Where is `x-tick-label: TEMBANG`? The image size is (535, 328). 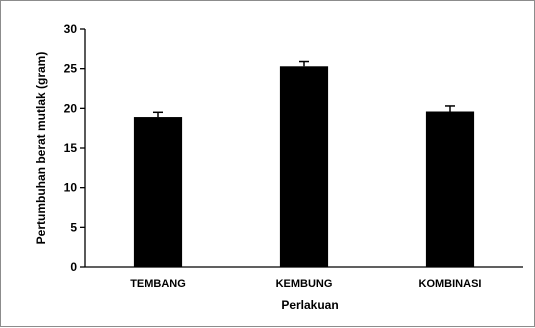 x-tick-label: TEMBANG is located at coordinates (158, 284).